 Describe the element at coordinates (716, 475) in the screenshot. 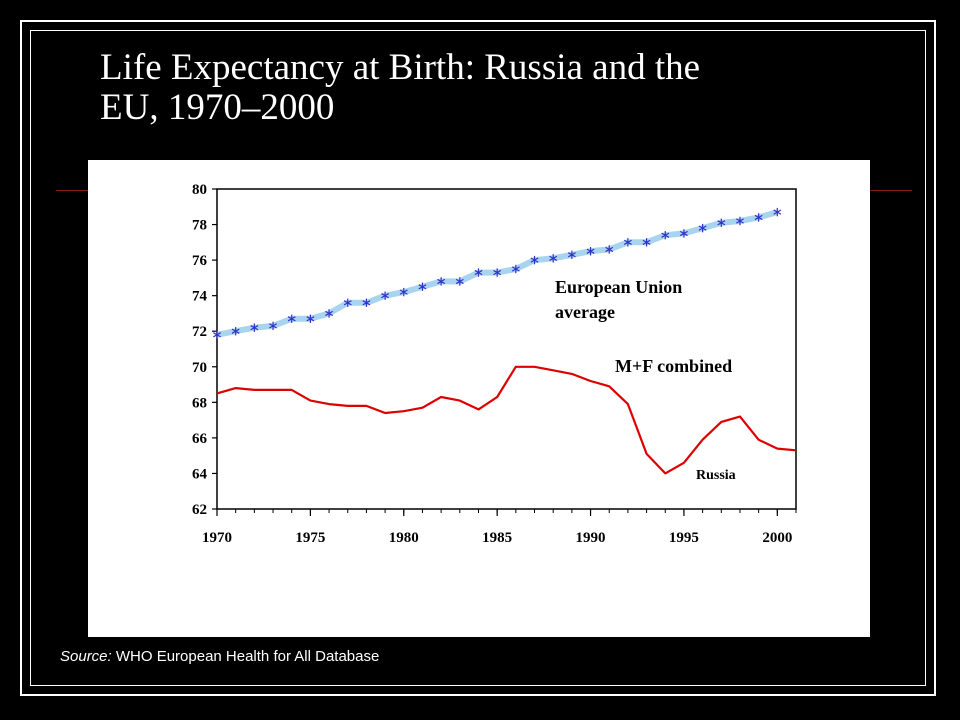

I see `russia-annotation: Russia` at that location.